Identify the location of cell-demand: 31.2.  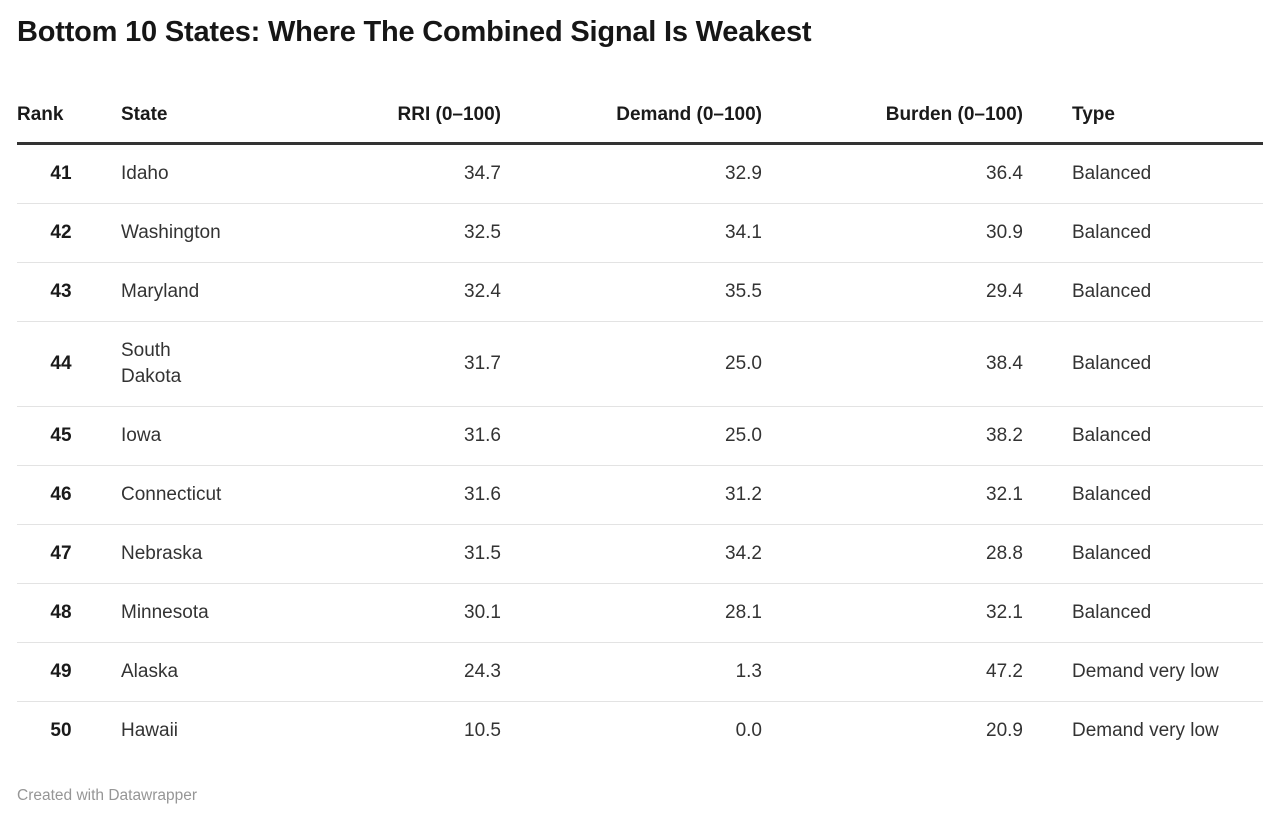
(643, 495).